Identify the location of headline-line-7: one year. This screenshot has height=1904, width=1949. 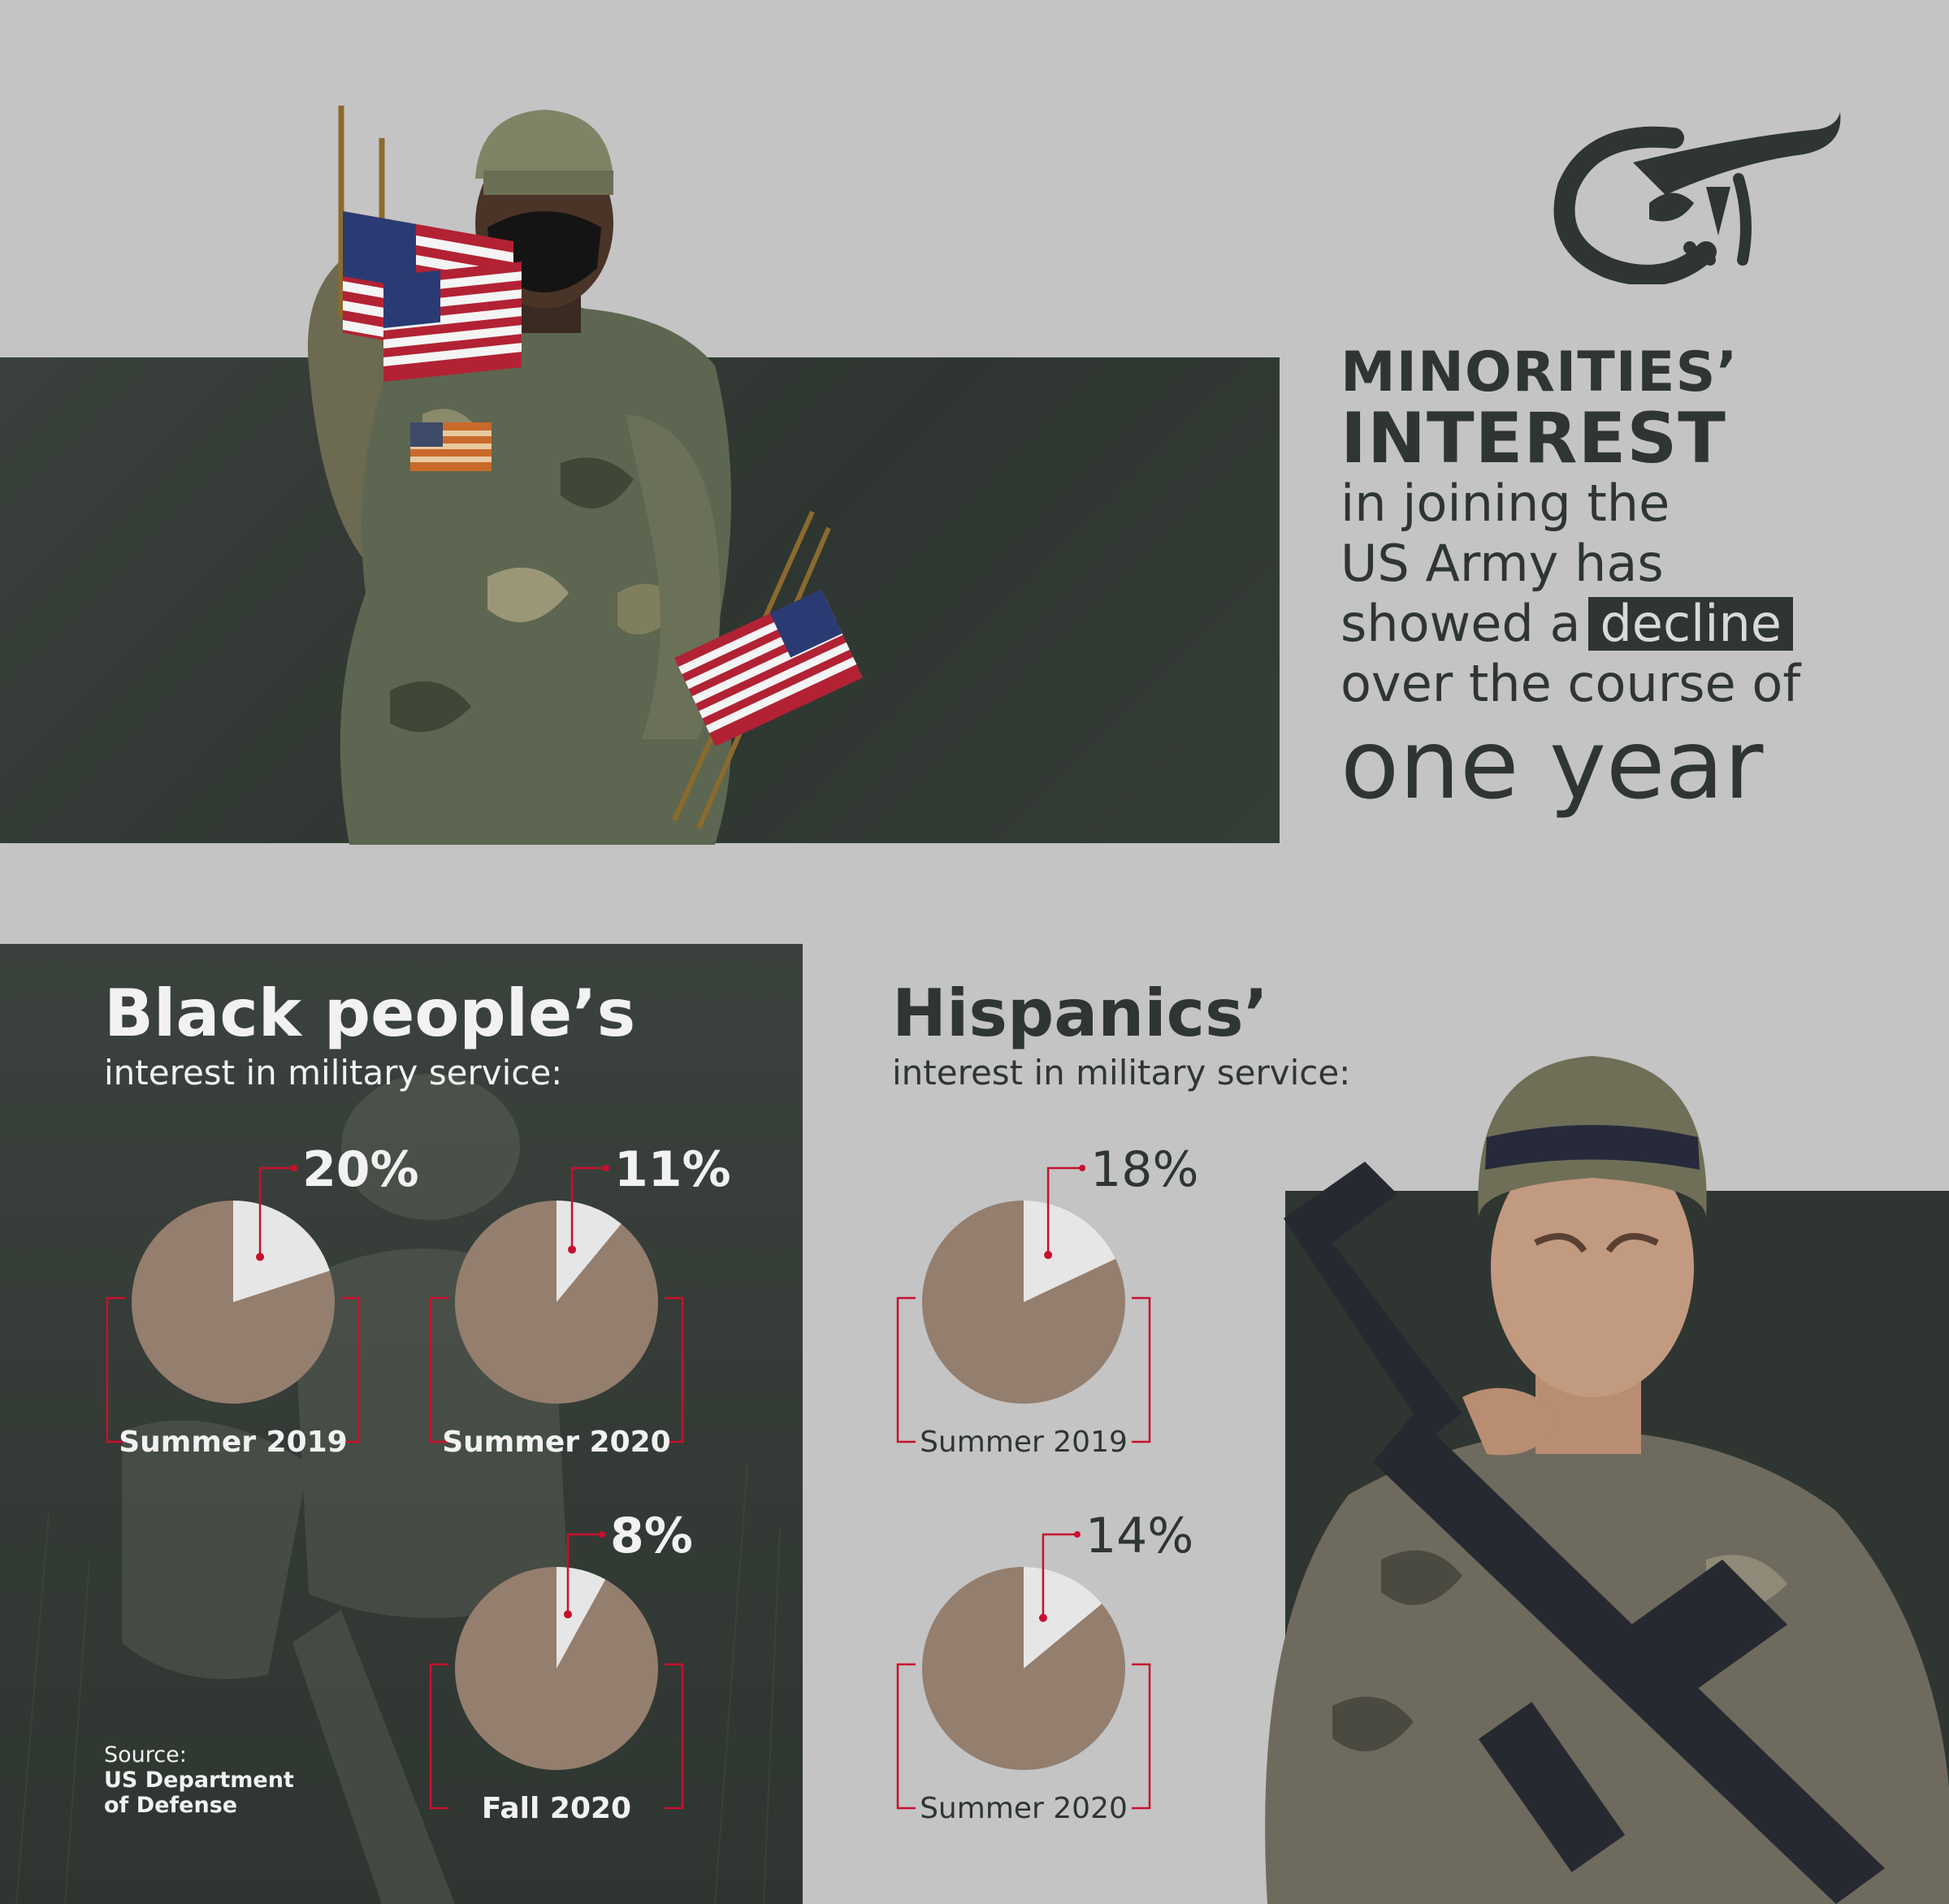
(1552, 764).